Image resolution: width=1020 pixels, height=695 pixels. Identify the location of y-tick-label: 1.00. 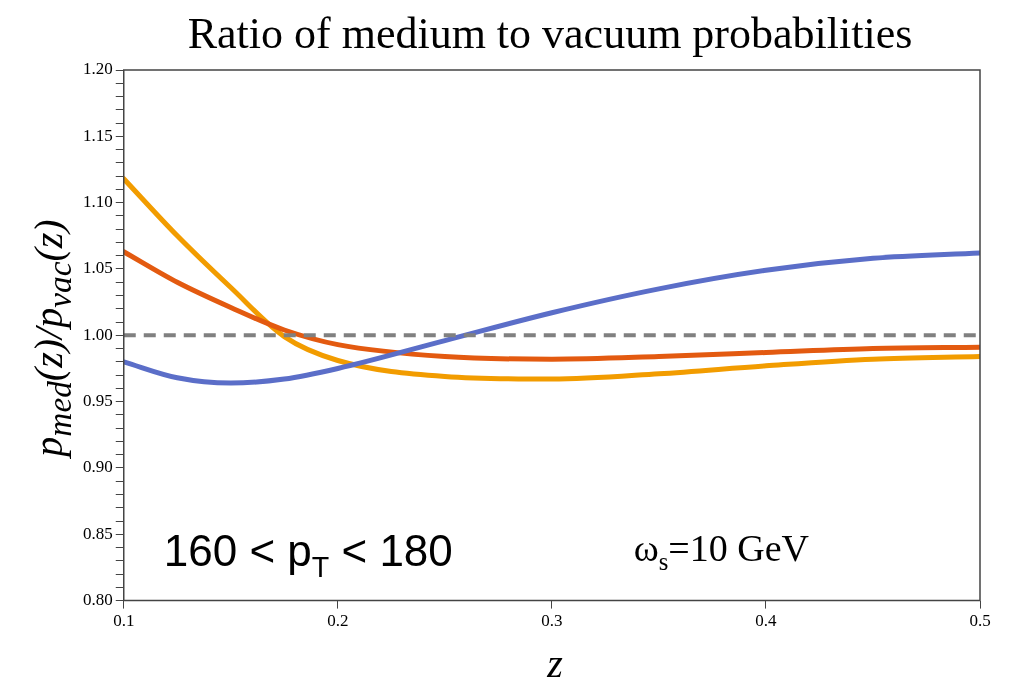
(98, 334).